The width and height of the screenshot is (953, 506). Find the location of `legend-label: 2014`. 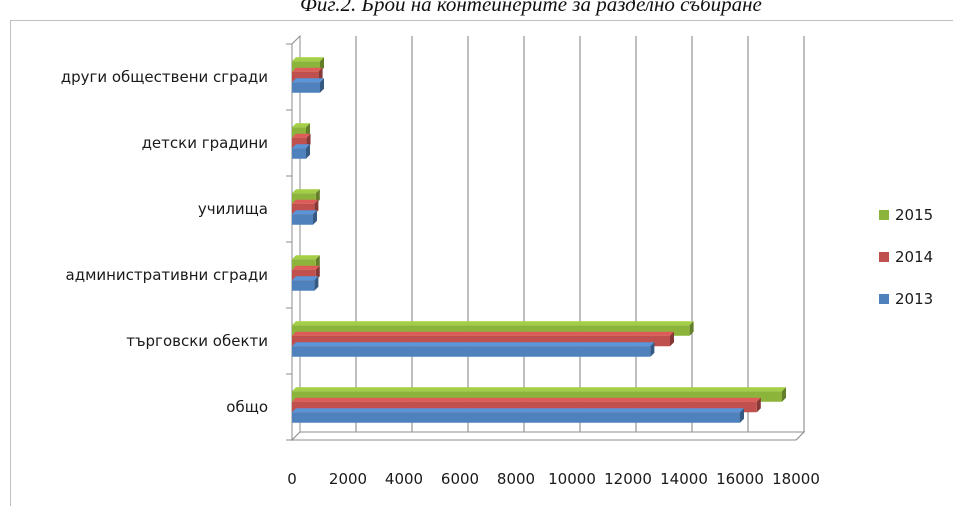

legend-label: 2014 is located at coordinates (914, 257).